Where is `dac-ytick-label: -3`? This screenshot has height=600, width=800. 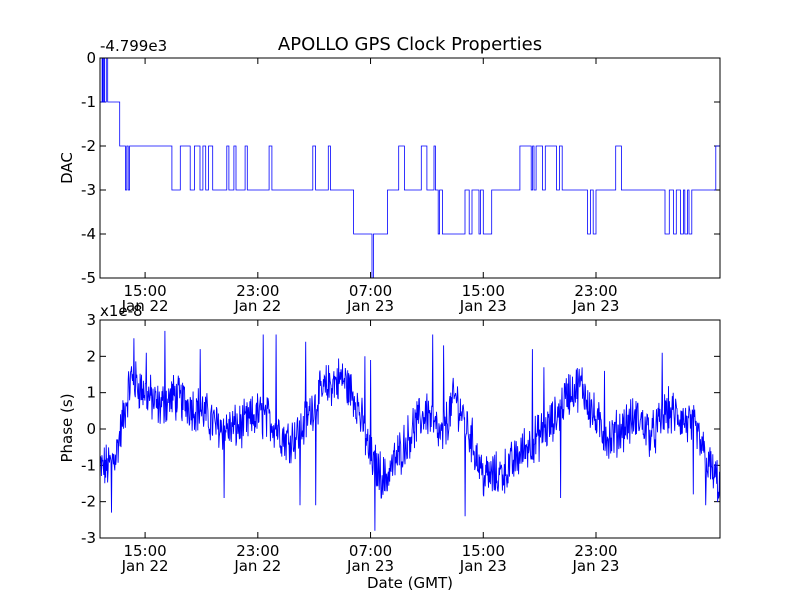 dac-ytick-label: -3 is located at coordinates (88, 190).